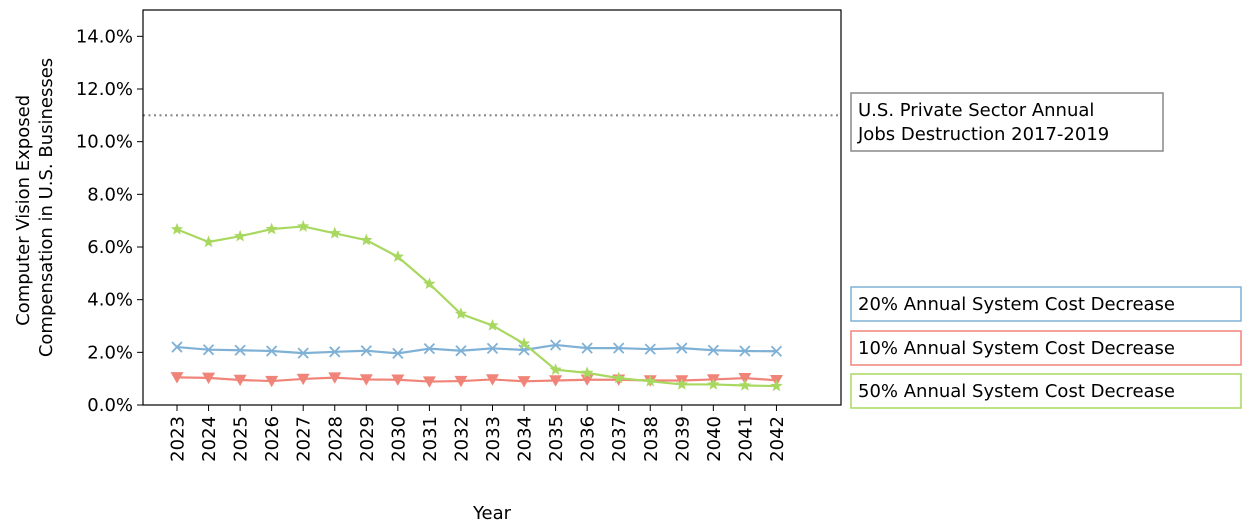  I want to click on series-line, so click(476, 379).